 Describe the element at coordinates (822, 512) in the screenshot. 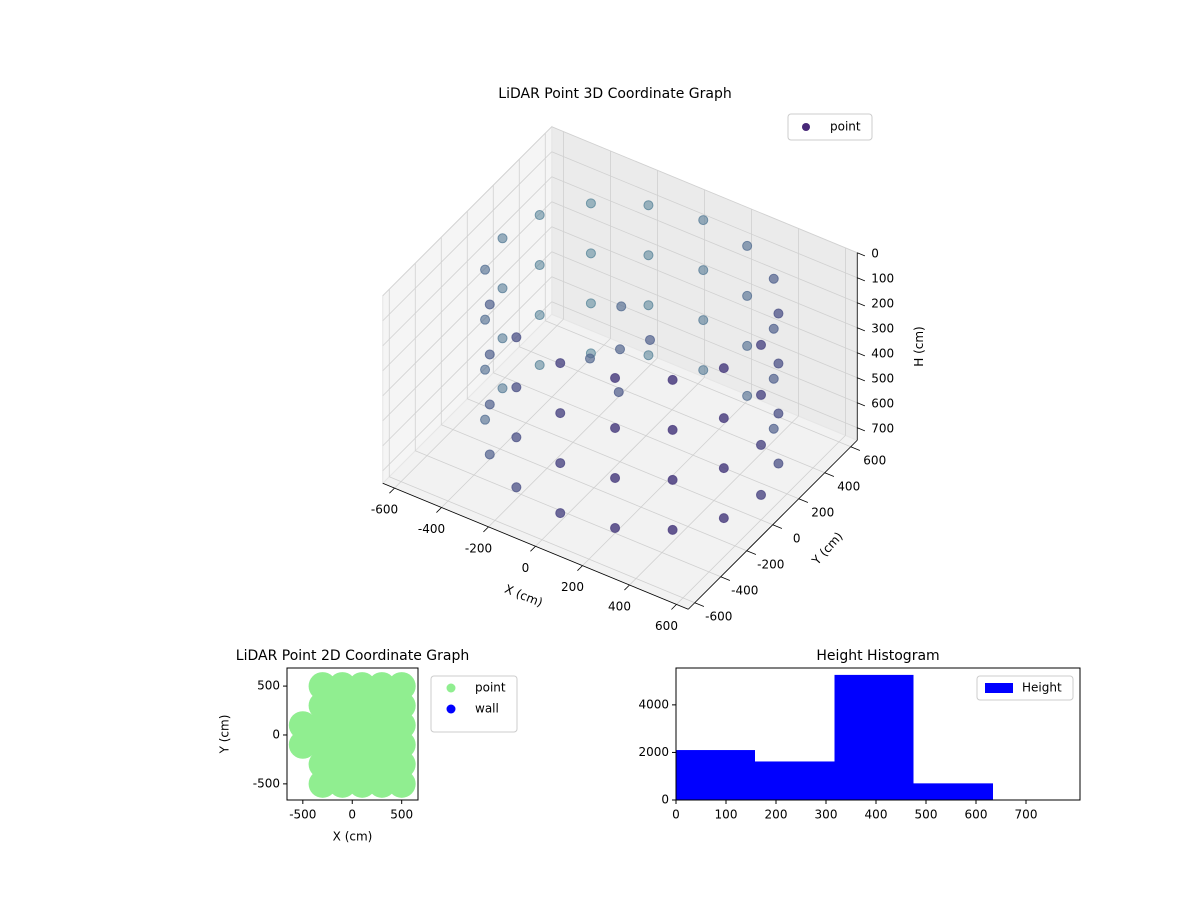

I see `y-tick-label: 200` at that location.